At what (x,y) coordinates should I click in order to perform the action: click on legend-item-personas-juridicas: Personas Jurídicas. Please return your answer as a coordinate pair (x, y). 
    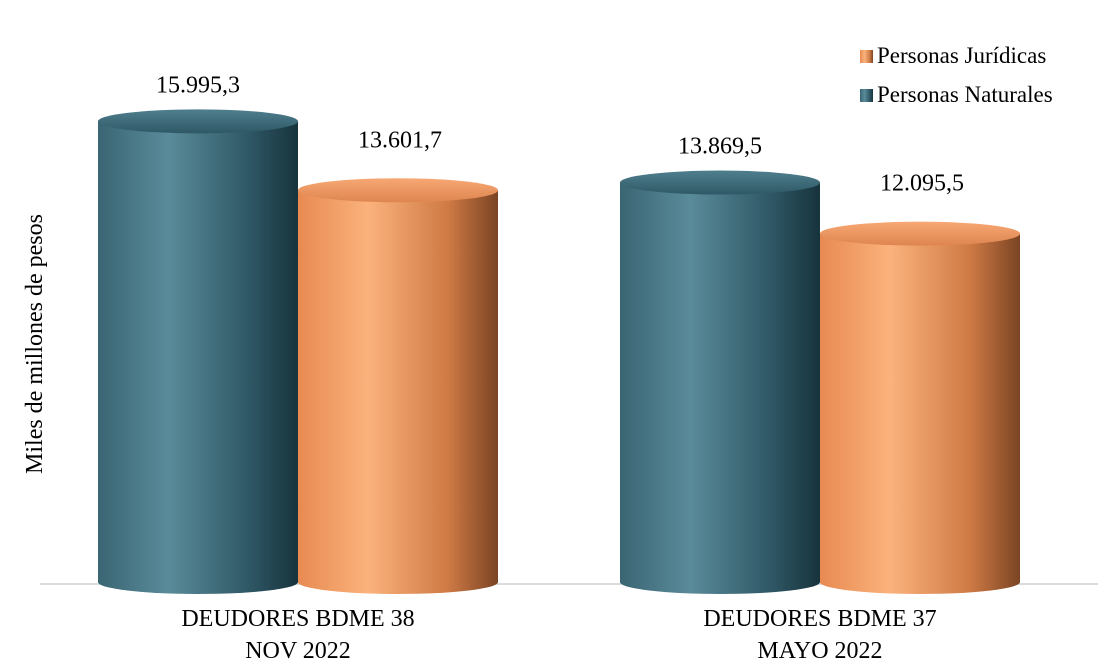
    Looking at the image, I should click on (953, 55).